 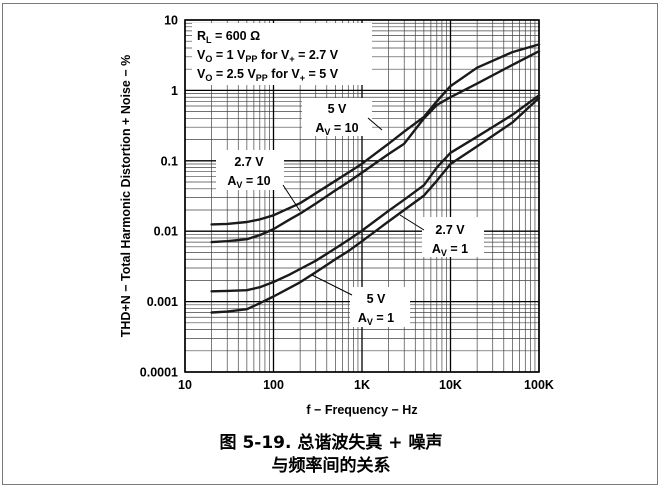 What do you see at coordinates (250, 170) in the screenshot?
I see `label-2p7v-gain10-bg` at bounding box center [250, 170].